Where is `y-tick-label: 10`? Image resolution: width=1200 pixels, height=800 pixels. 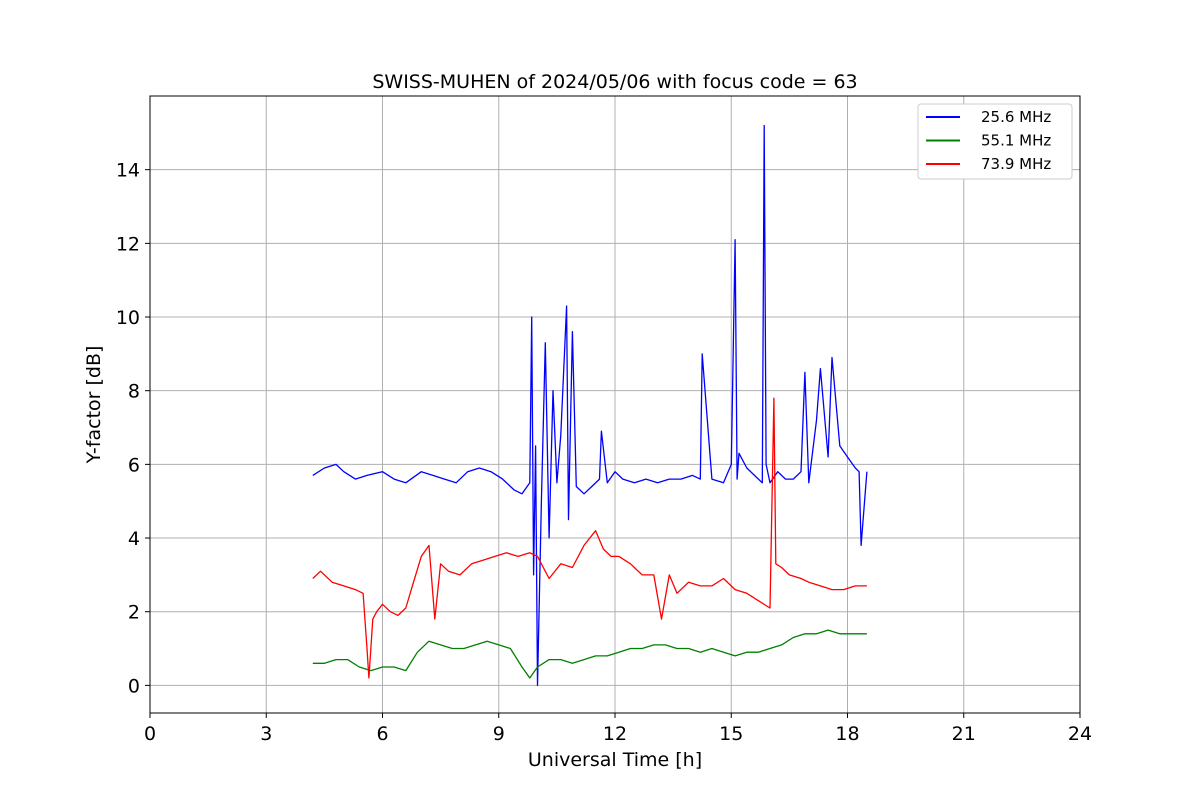 y-tick-label: 10 is located at coordinates (128, 318).